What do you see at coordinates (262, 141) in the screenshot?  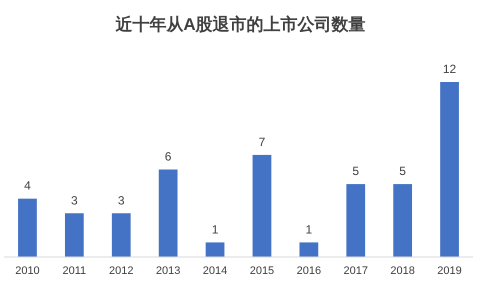 I see `data-label: 7` at bounding box center [262, 141].